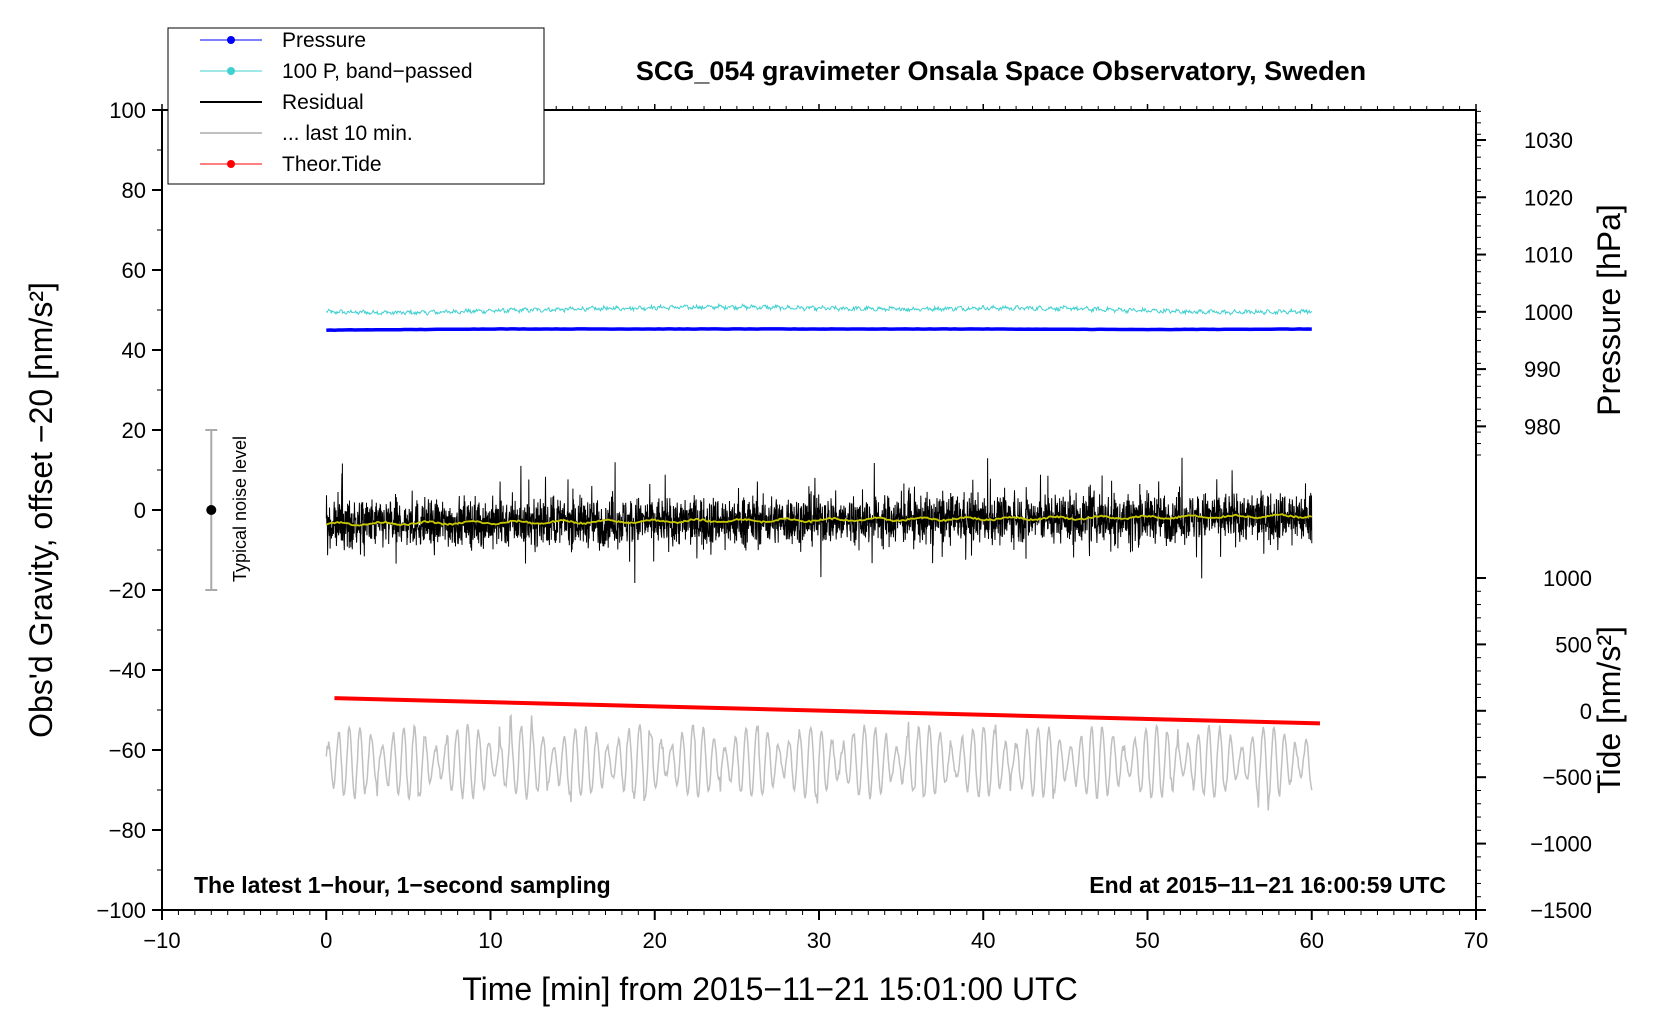  What do you see at coordinates (1548, 197) in the screenshot?
I see `pressure-tick-label: 1020` at bounding box center [1548, 197].